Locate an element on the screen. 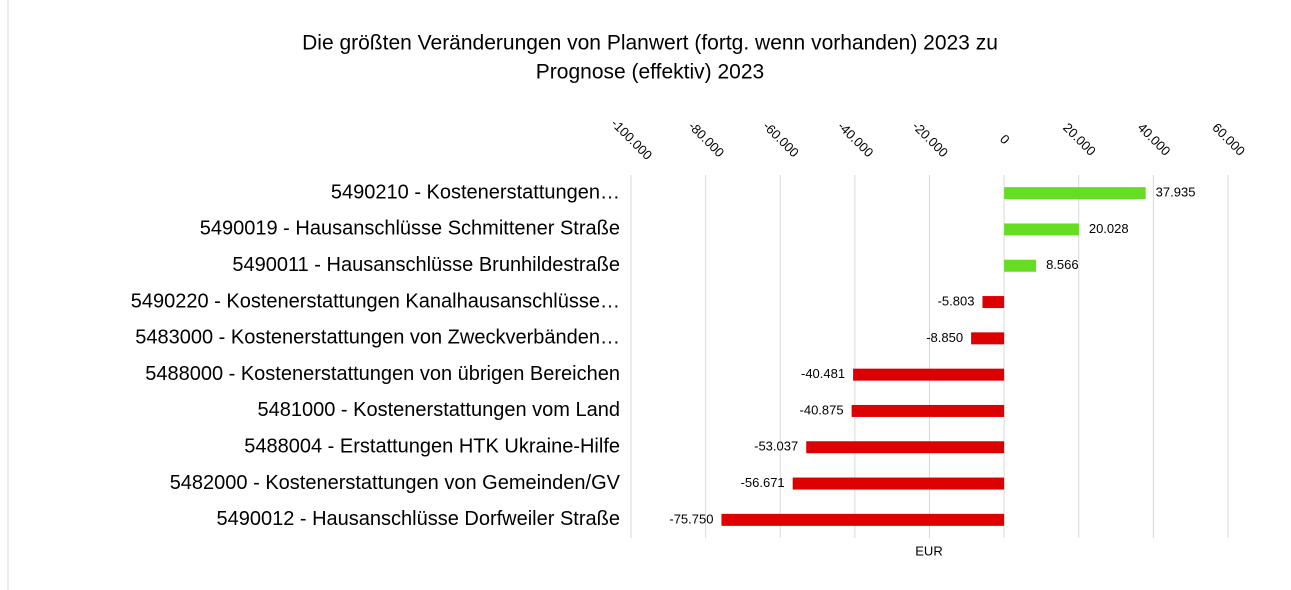  data-label: -8.850 is located at coordinates (944, 337).